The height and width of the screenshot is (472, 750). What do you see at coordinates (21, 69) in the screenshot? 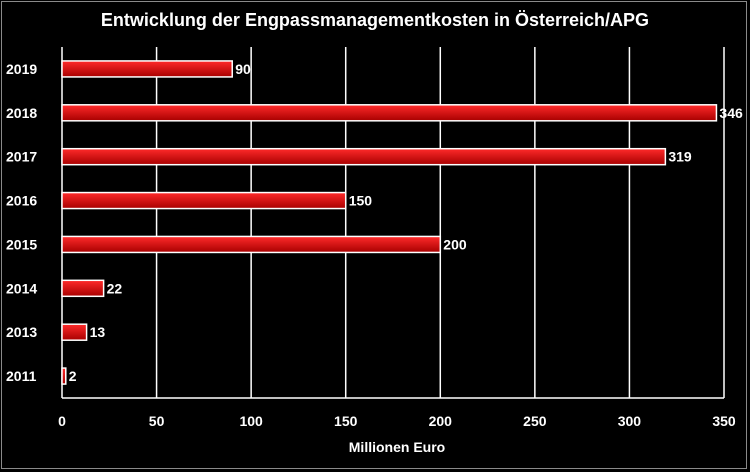
I see `category-label-2019: 2019` at bounding box center [21, 69].